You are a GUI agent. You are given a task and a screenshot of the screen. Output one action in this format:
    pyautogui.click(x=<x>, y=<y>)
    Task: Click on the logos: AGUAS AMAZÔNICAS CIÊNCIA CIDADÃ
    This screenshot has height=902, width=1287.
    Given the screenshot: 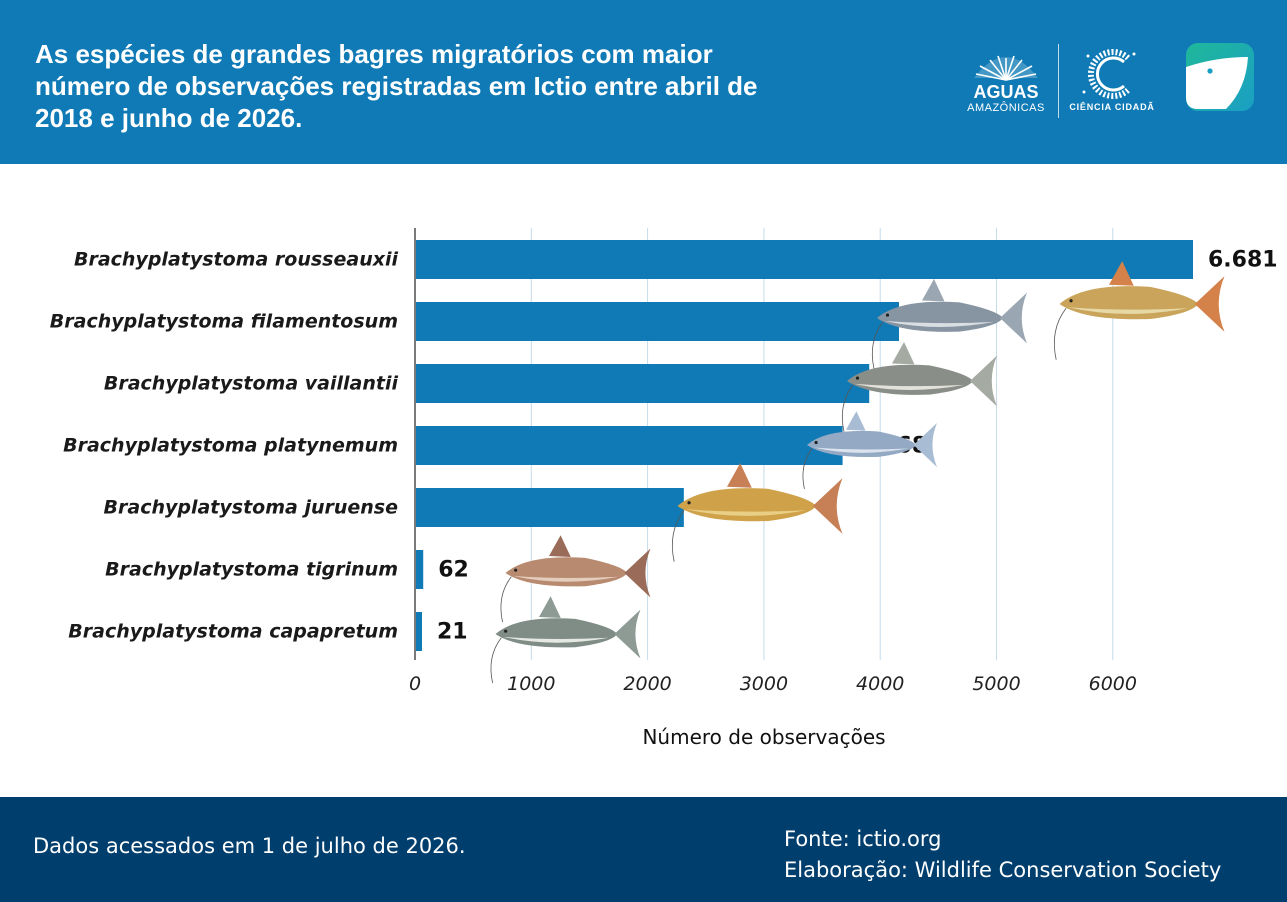 What is the action you would take?
    pyautogui.click(x=1110, y=80)
    